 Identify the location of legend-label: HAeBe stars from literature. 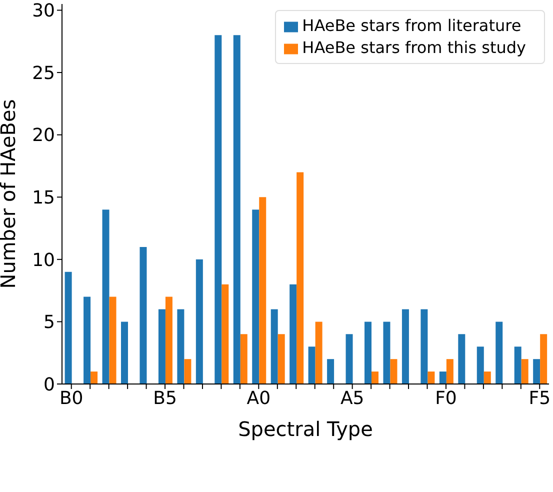
(412, 25).